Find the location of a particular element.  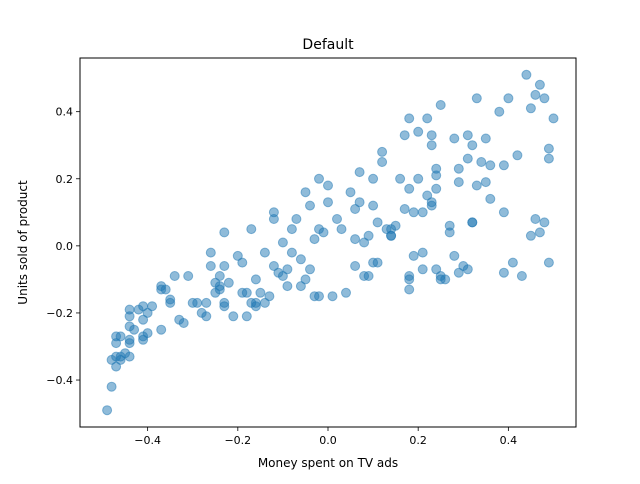

x-axis-label: Money spent on TV ads is located at coordinates (328, 463).